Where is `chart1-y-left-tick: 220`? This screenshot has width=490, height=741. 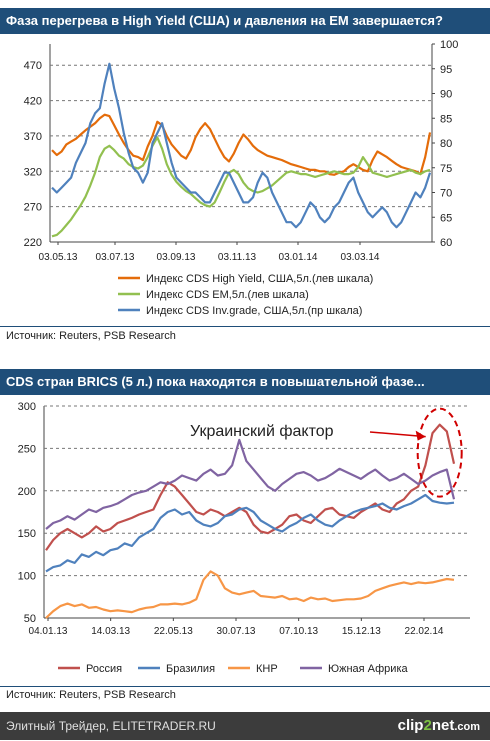 chart1-y-left-tick: 220 is located at coordinates (33, 243).